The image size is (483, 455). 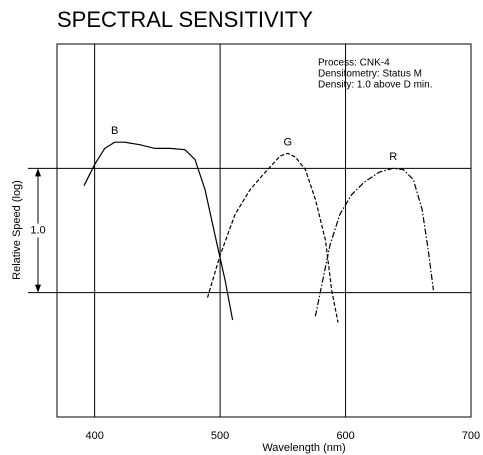 What do you see at coordinates (185, 19) in the screenshot?
I see `chart-title: SPECTRAL SENSITIVITY` at bounding box center [185, 19].